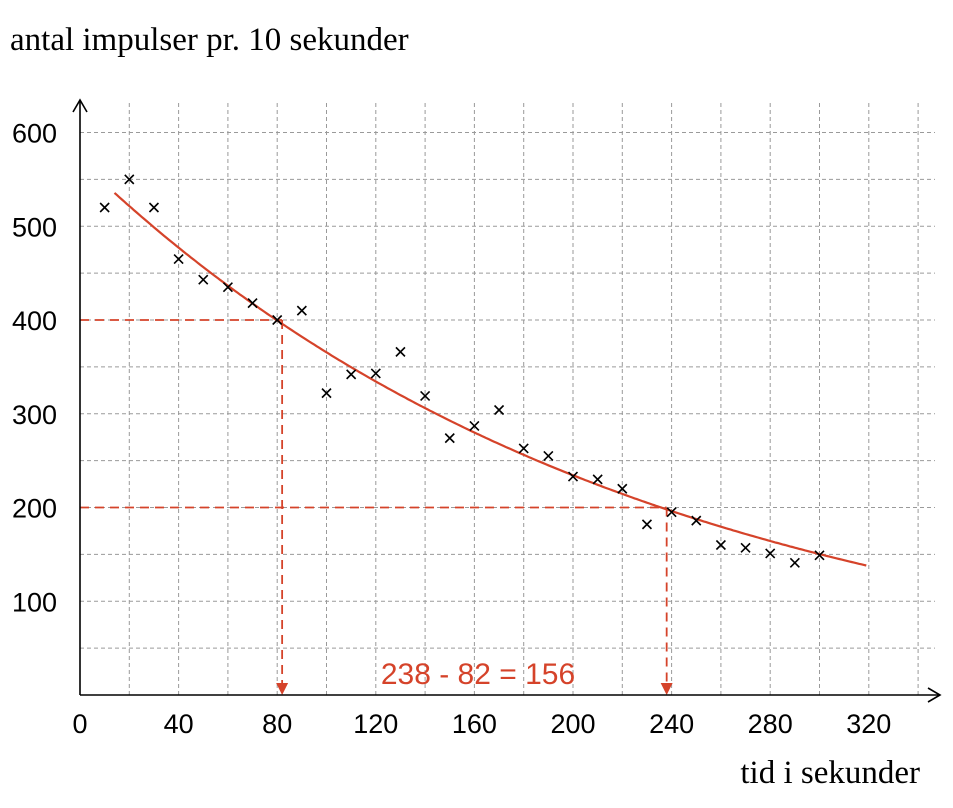 This screenshot has width=953, height=808. Describe the element at coordinates (770, 724) in the screenshot. I see `x-tick-label: 280` at that location.